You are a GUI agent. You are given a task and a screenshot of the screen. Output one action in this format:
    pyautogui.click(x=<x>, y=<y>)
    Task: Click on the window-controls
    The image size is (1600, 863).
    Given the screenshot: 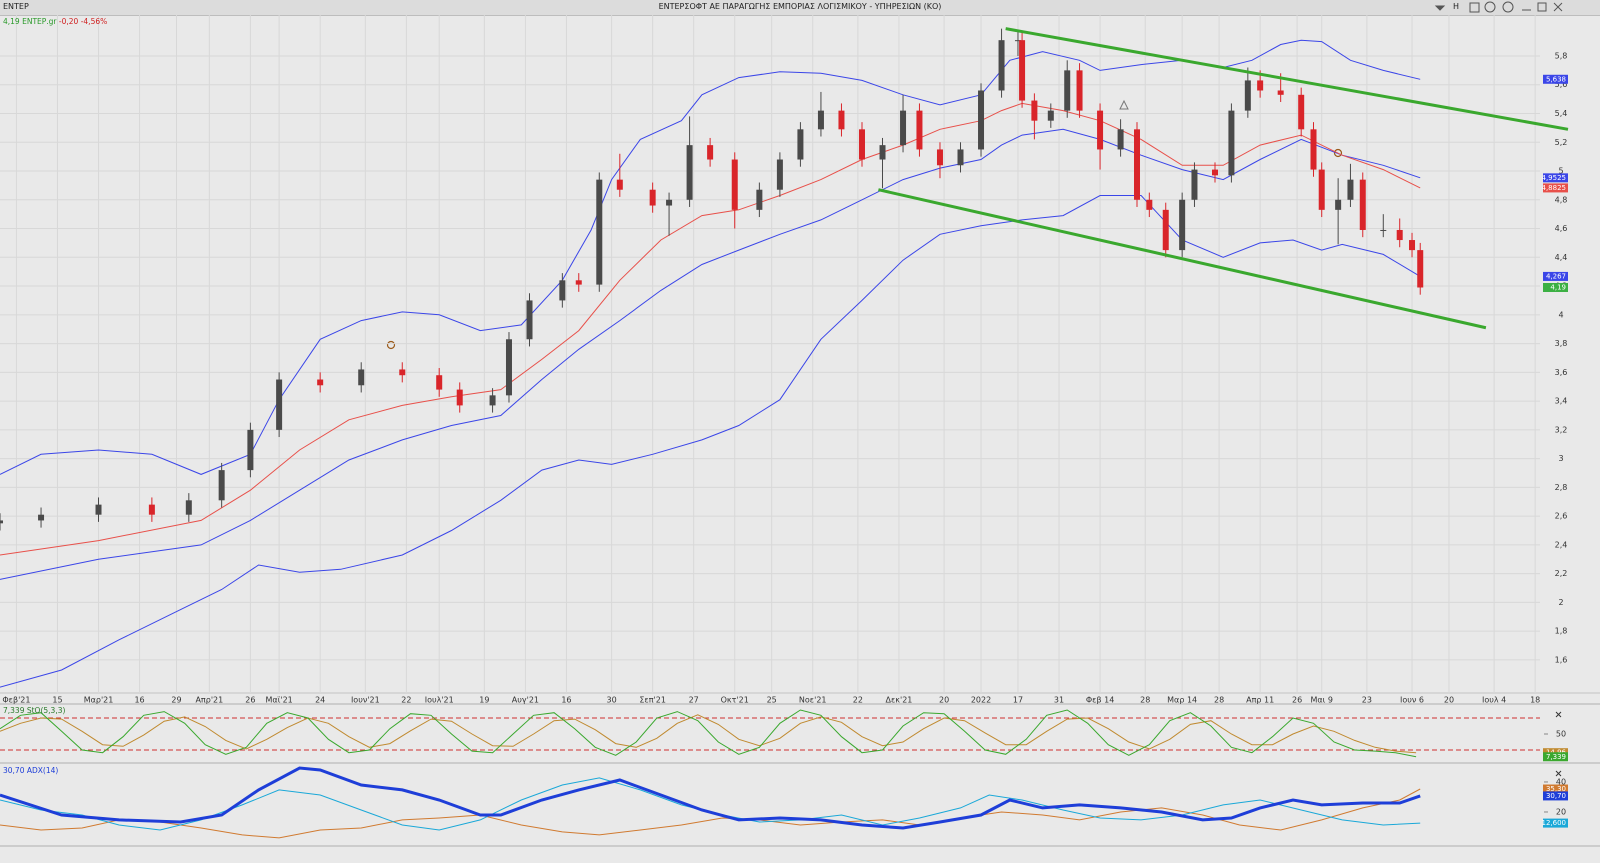 What is the action you would take?
    pyautogui.click(x=1498, y=7)
    